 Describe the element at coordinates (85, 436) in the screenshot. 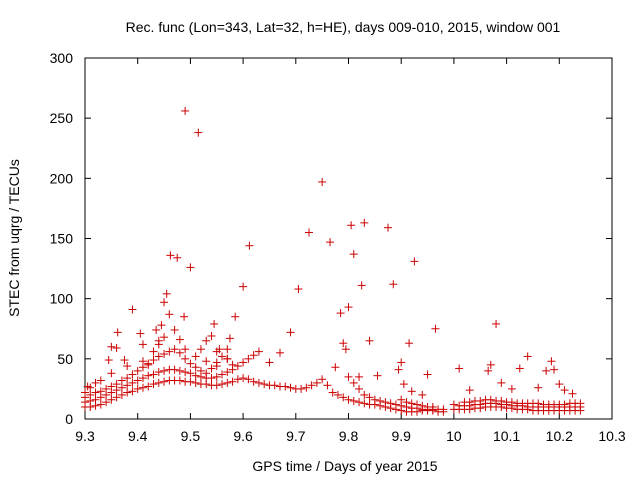

I see `x-tick-label: 9.3` at that location.